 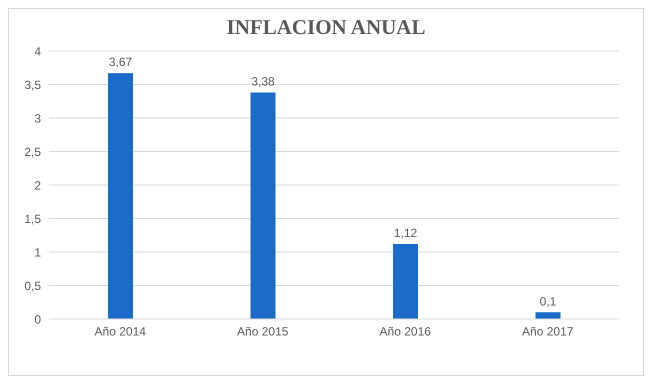 What do you see at coordinates (263, 331) in the screenshot?
I see `x-tick-label: Año 2015` at bounding box center [263, 331].